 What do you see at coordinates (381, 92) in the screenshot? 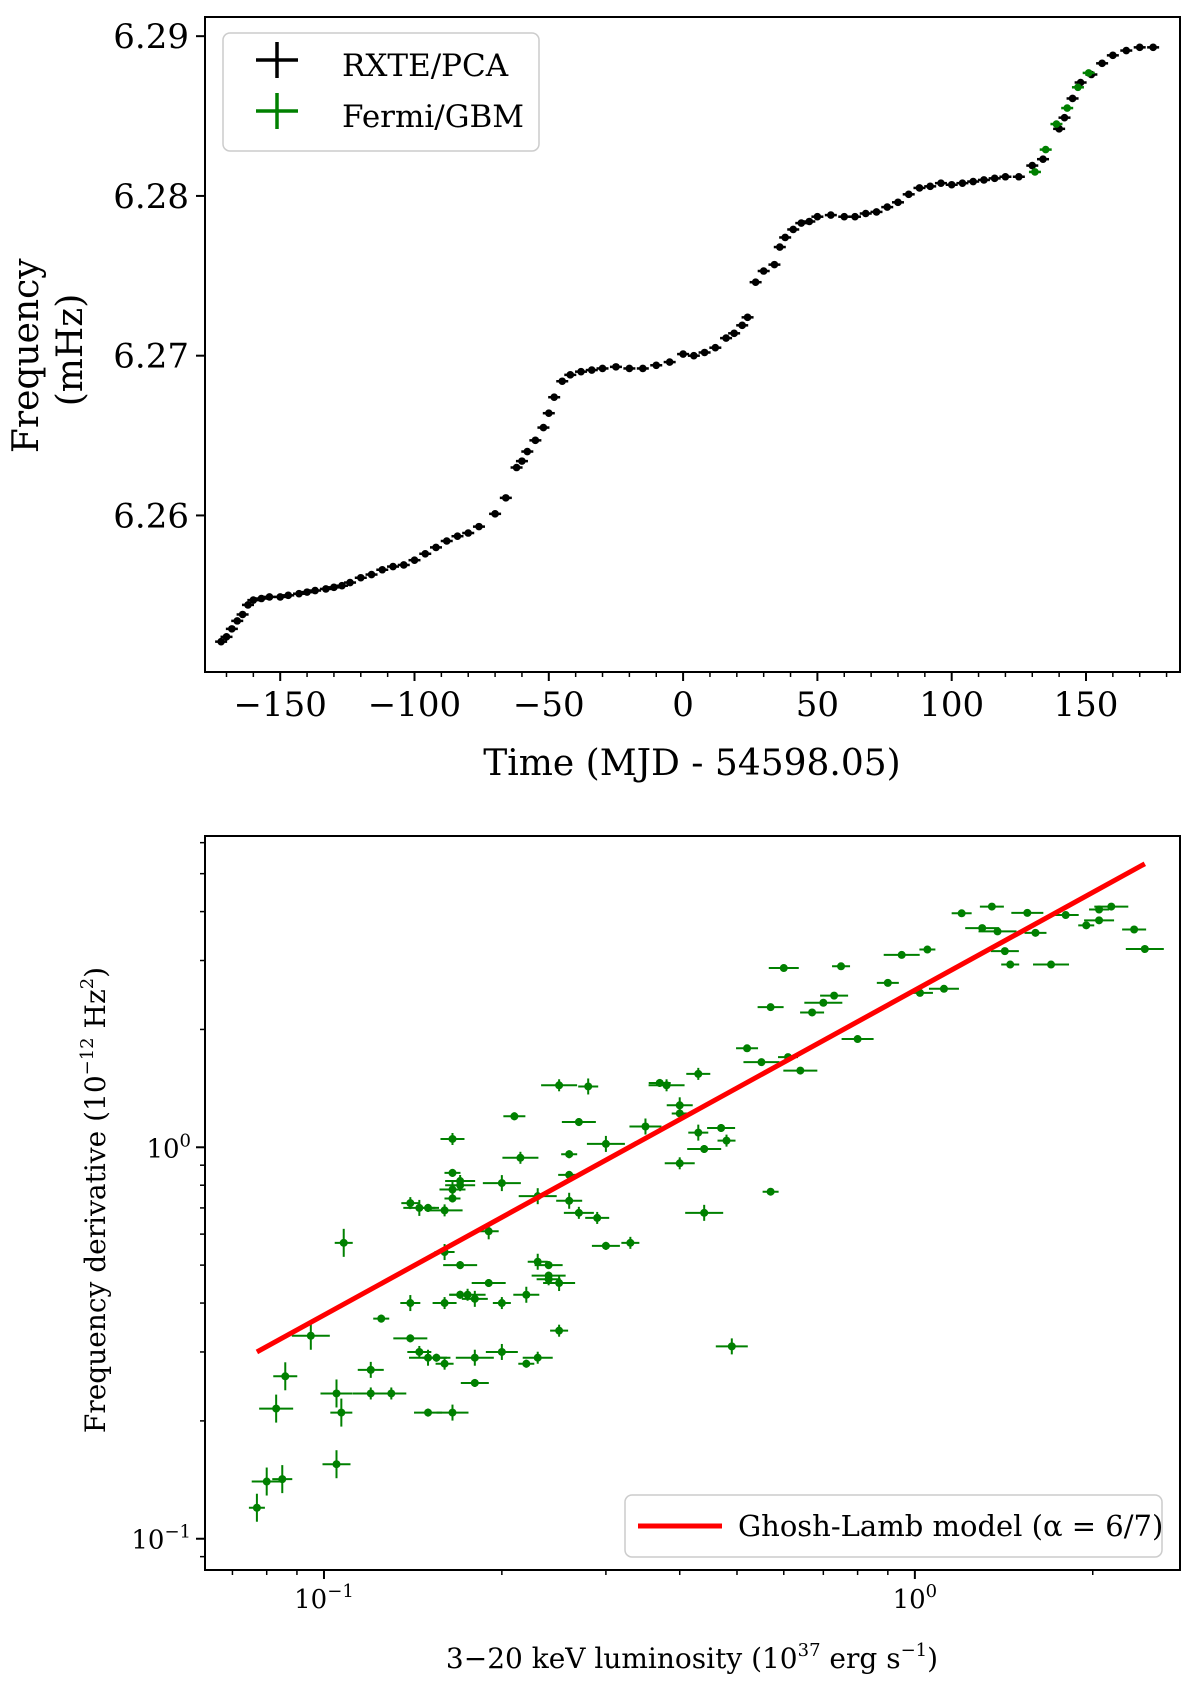
I see `top-legend: RXTE/PCA Fermi/GBM` at bounding box center [381, 92].